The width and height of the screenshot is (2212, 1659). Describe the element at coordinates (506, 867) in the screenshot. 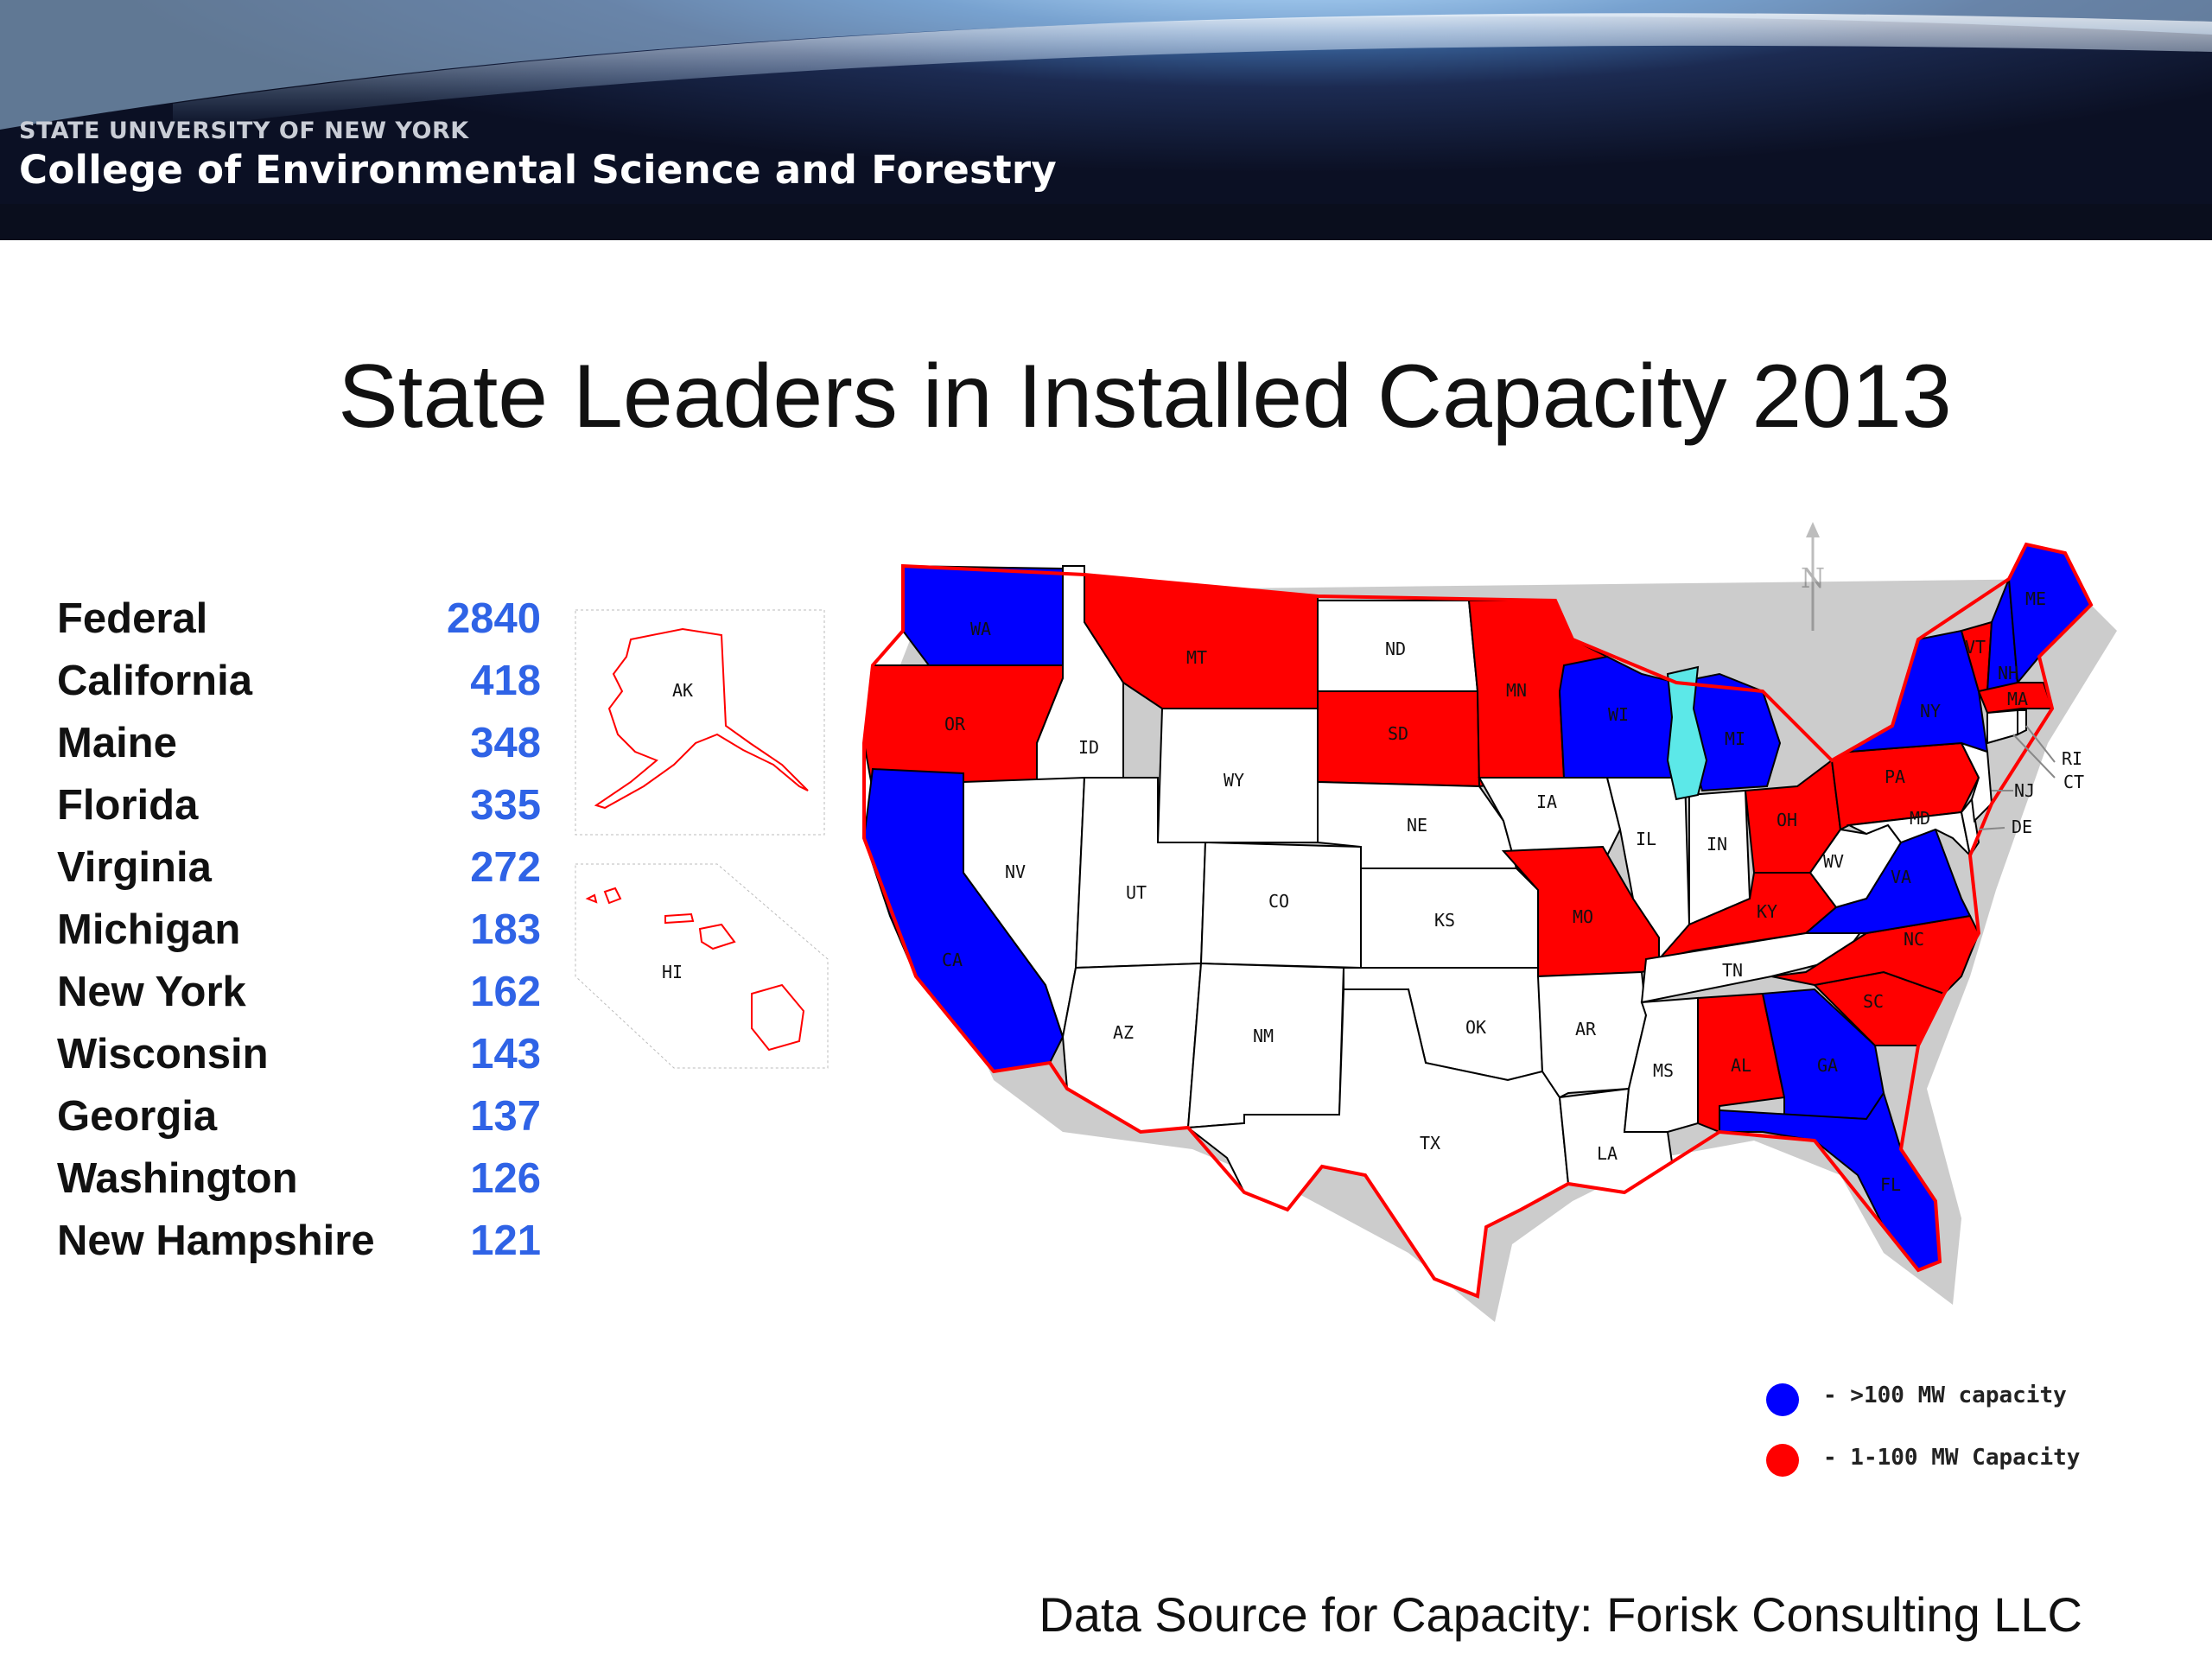

I see `capacity-value: 272` at that location.